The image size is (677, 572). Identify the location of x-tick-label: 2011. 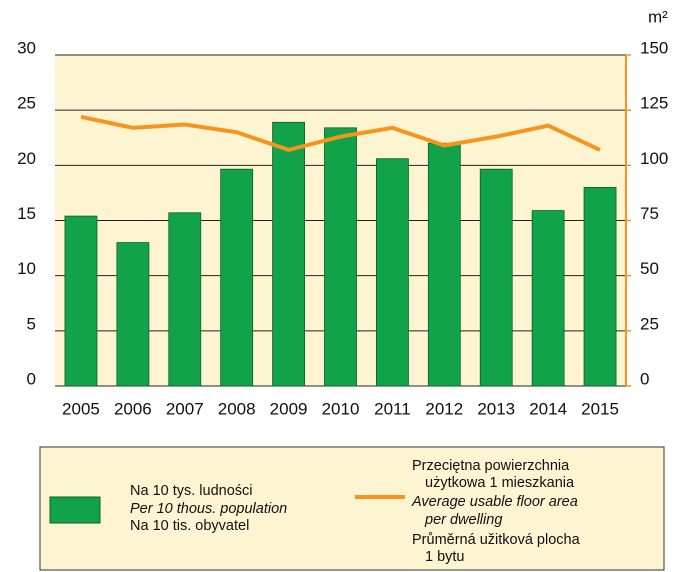
(392, 408).